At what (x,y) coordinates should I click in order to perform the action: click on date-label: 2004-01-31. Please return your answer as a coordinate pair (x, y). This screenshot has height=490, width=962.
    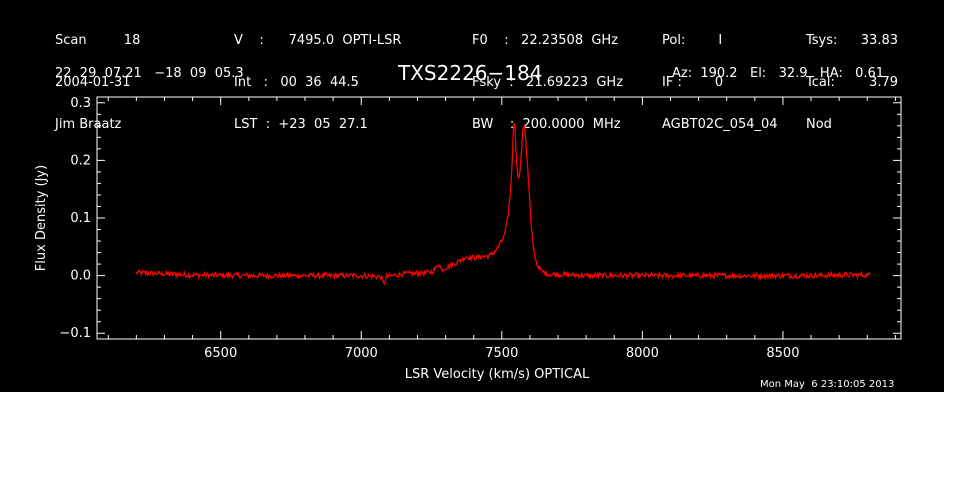
    Looking at the image, I should click on (93, 82).